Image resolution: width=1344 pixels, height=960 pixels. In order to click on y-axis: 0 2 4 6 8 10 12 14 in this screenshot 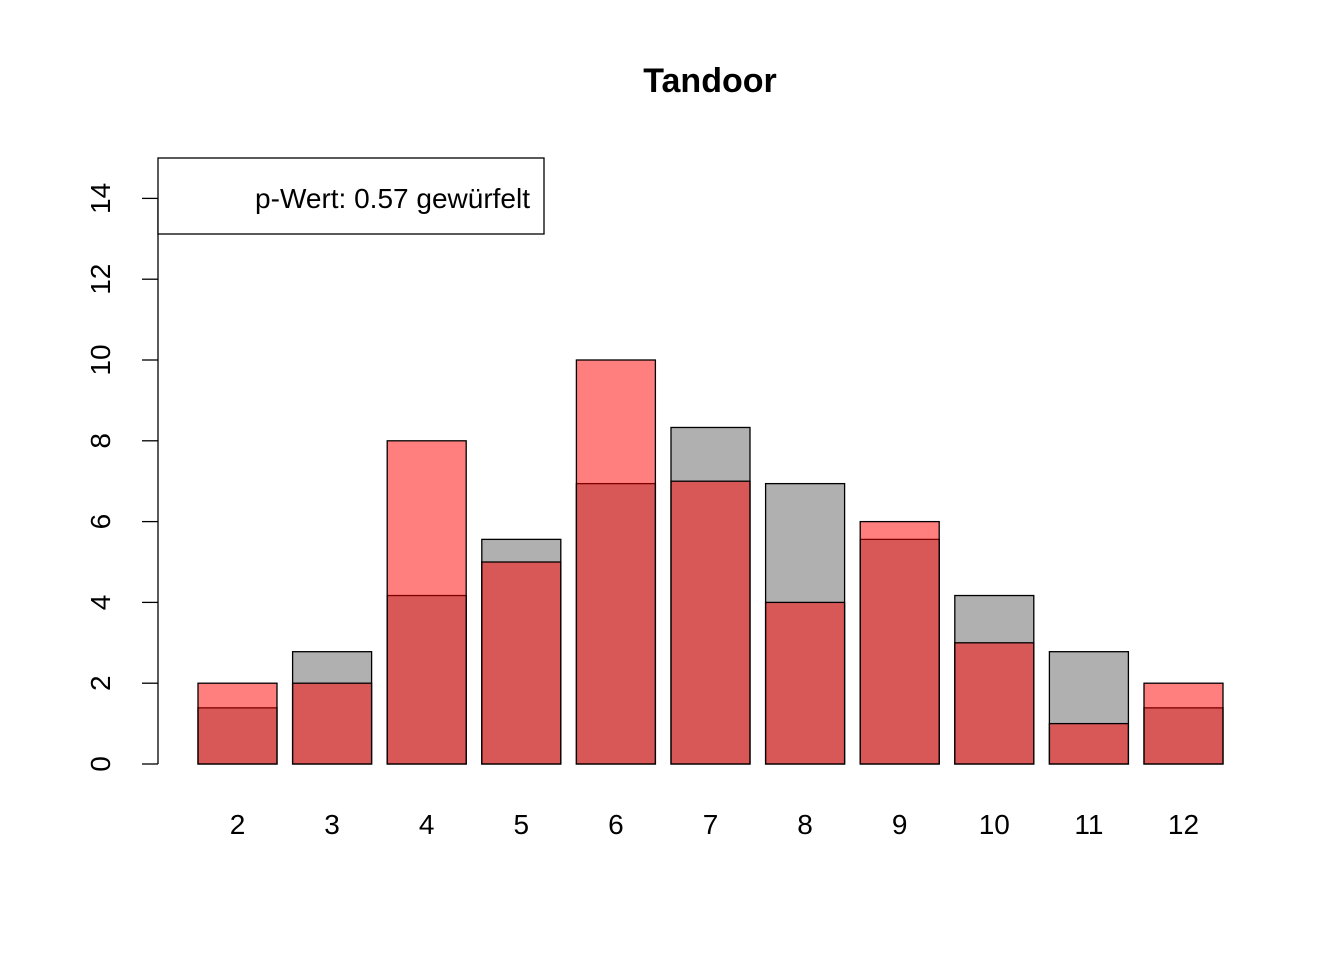, I will do `click(122, 477)`.